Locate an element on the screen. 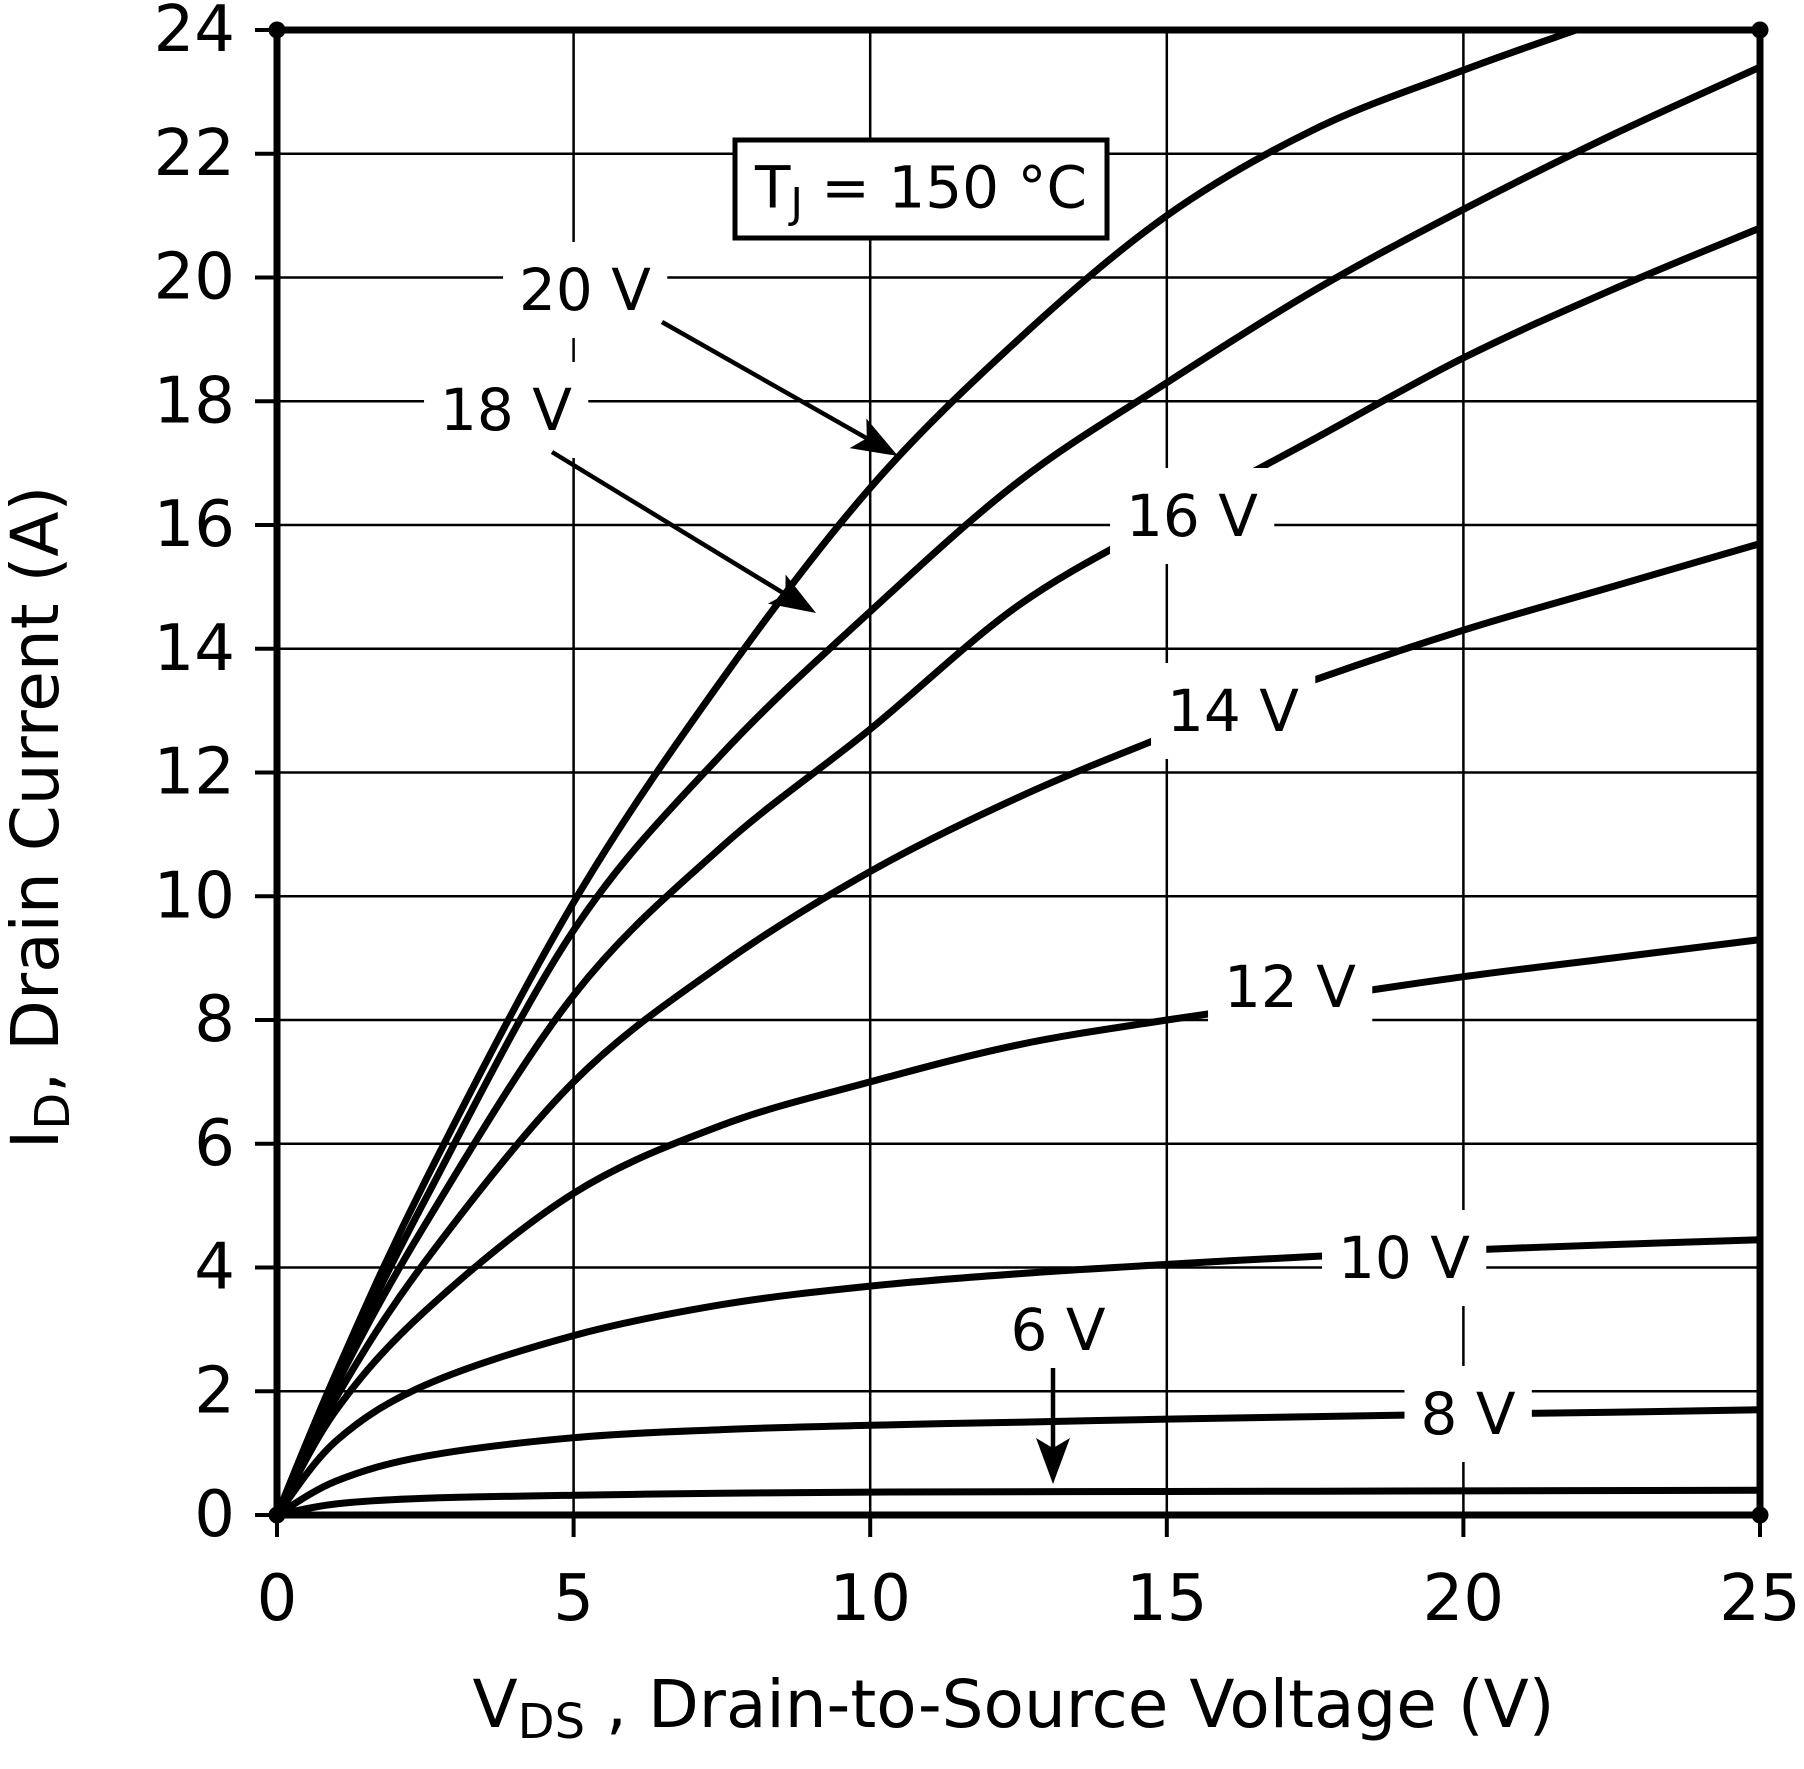  curve-label-8v: 8 V is located at coordinates (1467, 1414).